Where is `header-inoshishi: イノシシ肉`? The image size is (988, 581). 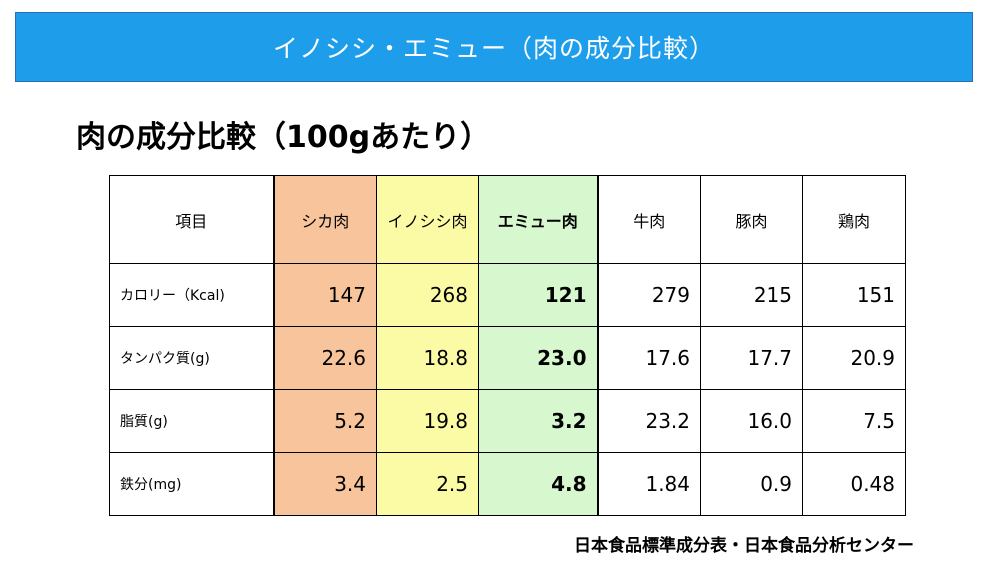
header-inoshishi: イノシシ肉 is located at coordinates (427, 219).